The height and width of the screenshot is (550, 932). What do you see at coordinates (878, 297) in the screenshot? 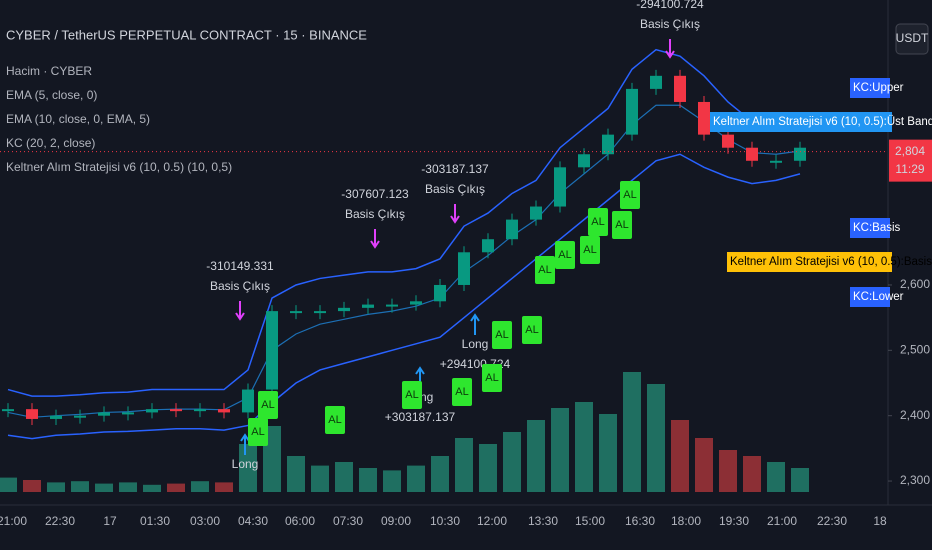
I see `line-label: KC:Lower` at bounding box center [878, 297].